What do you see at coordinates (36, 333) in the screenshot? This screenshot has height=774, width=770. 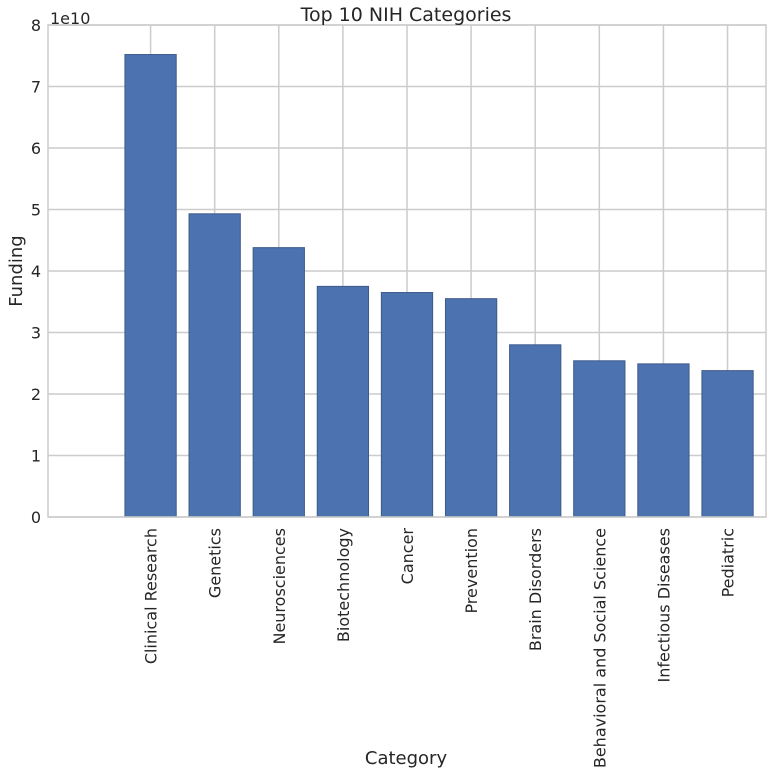 I see `y-tick-label: 3` at bounding box center [36, 333].